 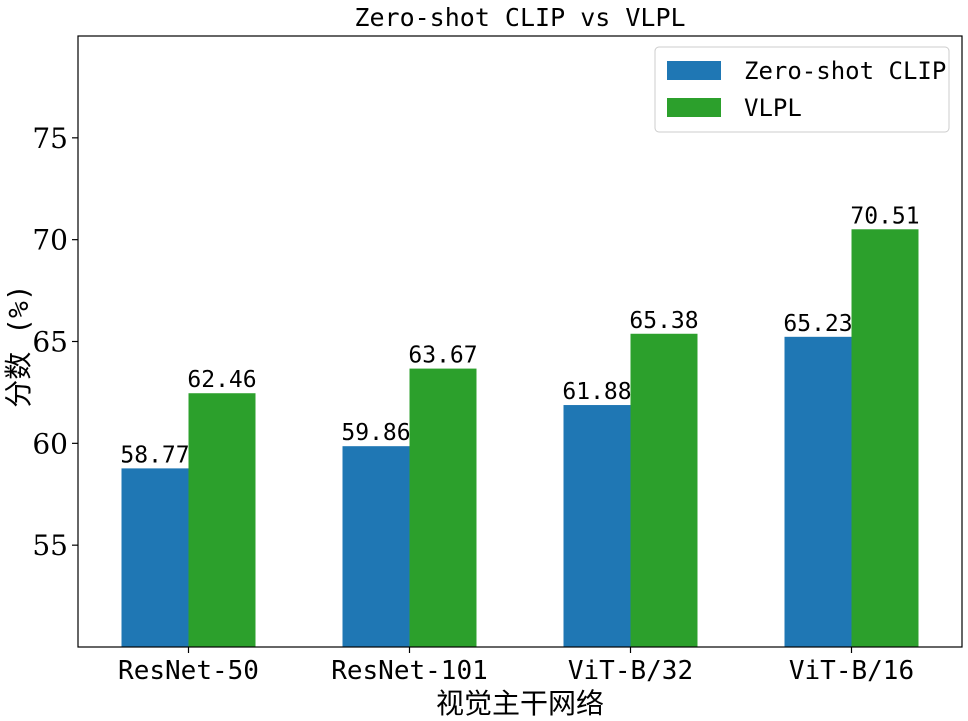 What do you see at coordinates (50, 342) in the screenshot?
I see `y-tick-label: 65` at bounding box center [50, 342].